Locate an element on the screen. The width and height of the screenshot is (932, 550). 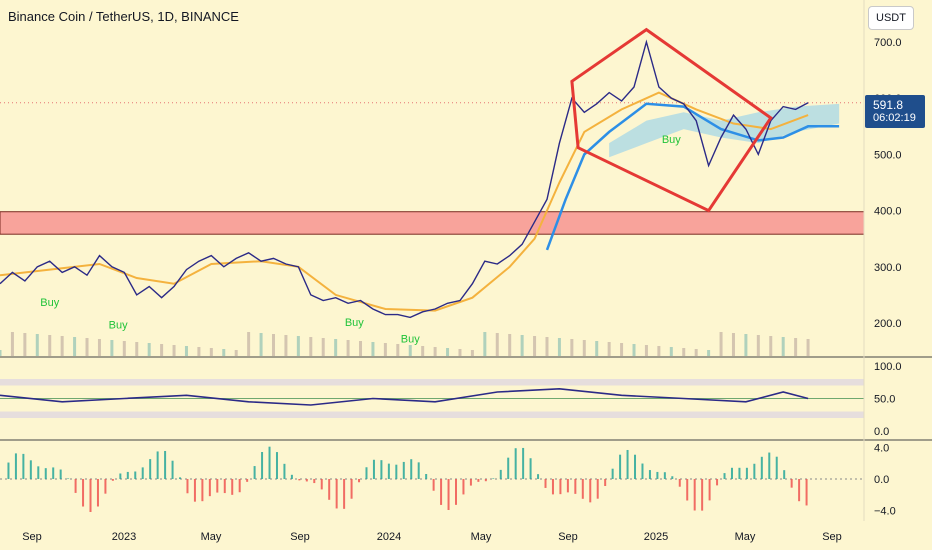
resistance-zone is located at coordinates (432, 223).